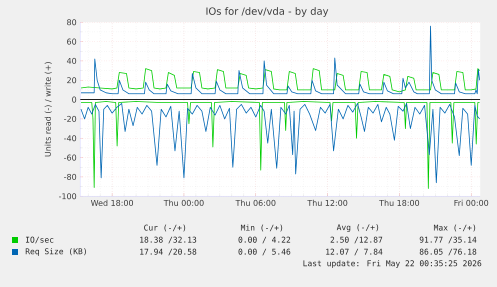 The image size is (497, 287). What do you see at coordinates (267, 12) in the screenshot?
I see `chart-title: IOs for /dev/vda - by day` at bounding box center [267, 12].